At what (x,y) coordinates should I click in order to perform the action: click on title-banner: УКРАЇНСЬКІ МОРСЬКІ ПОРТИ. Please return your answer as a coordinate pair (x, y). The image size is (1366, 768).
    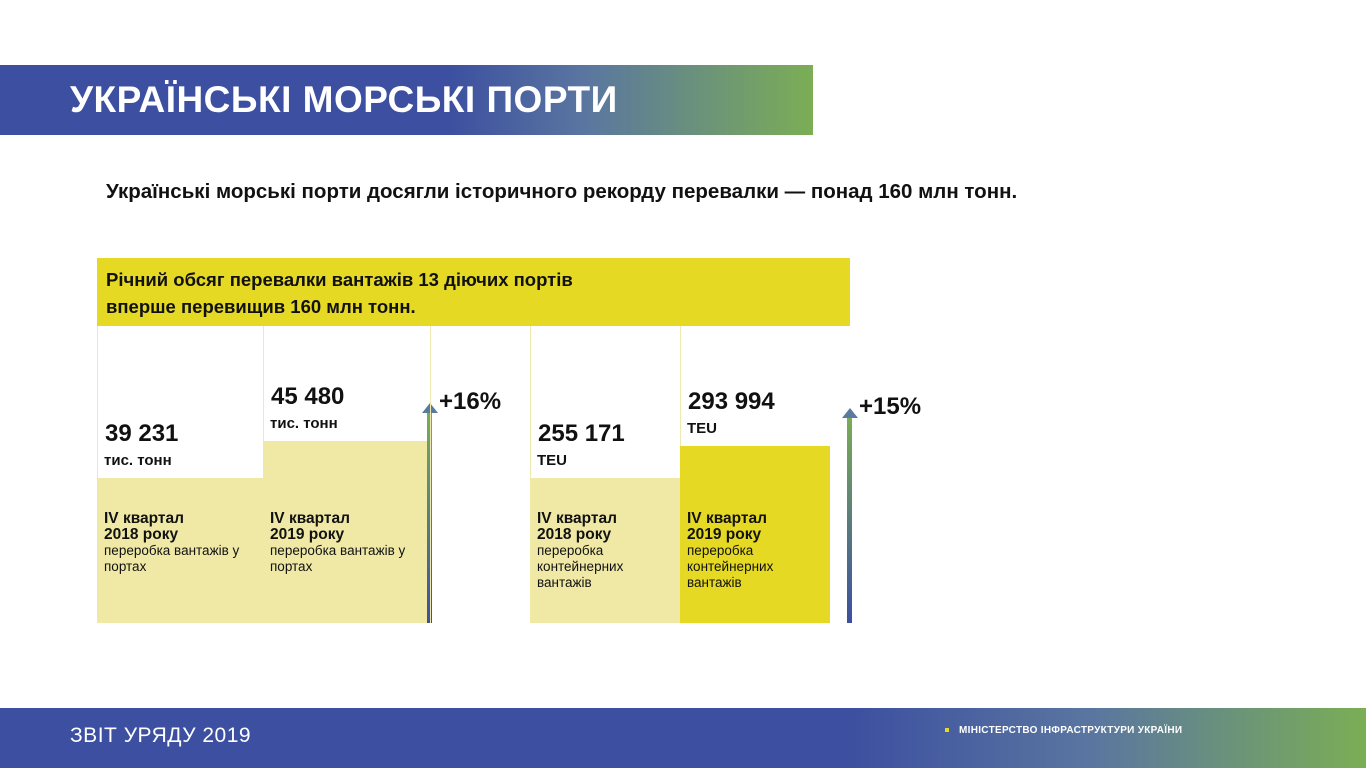
    Looking at the image, I should click on (406, 100).